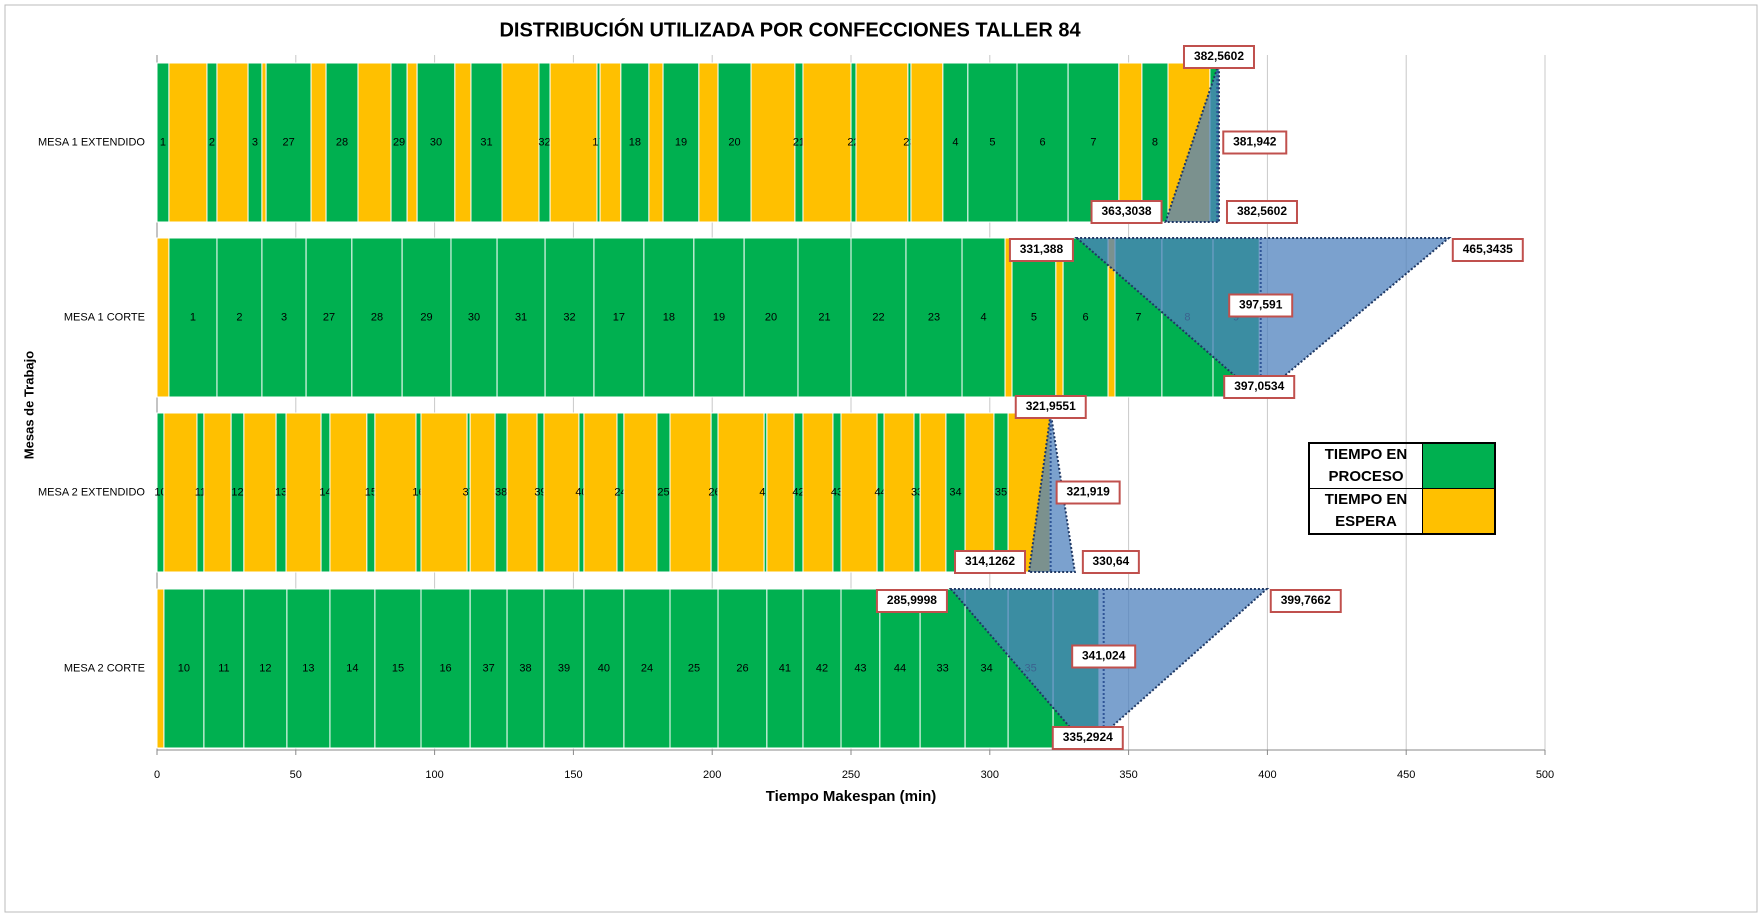  What do you see at coordinates (785, 668) in the screenshot?
I see `job-label: 41` at bounding box center [785, 668].